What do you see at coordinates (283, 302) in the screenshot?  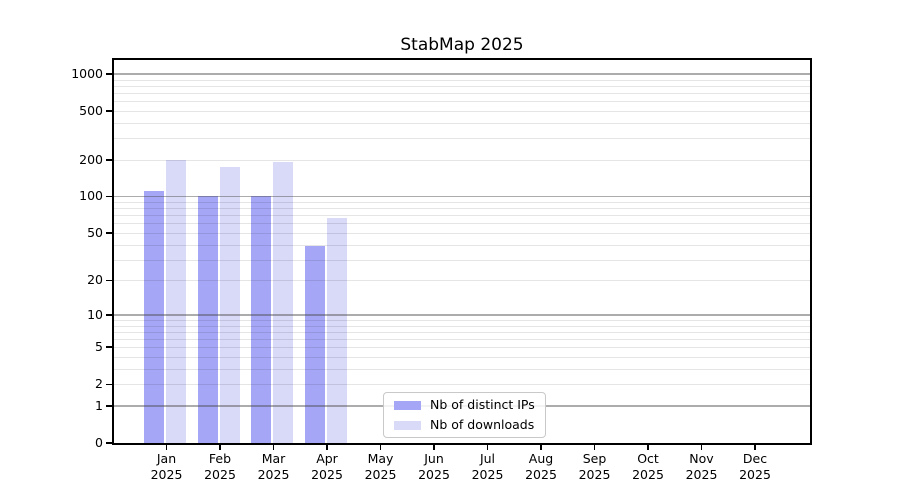 I see `bar-downloads-mar` at bounding box center [283, 302].